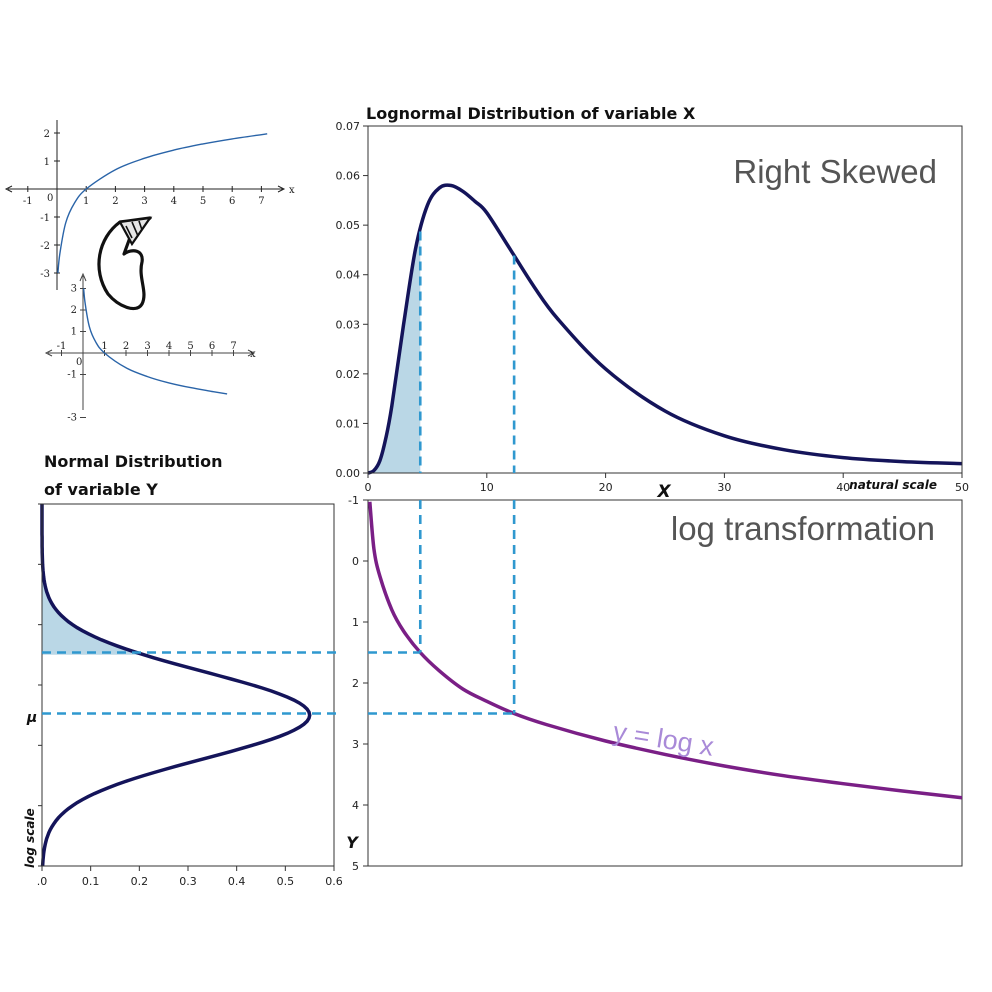 This screenshot has width=992, height=992. What do you see at coordinates (174, 201) in the screenshot?
I see `sketch-x-tick-label: 4` at bounding box center [174, 201].